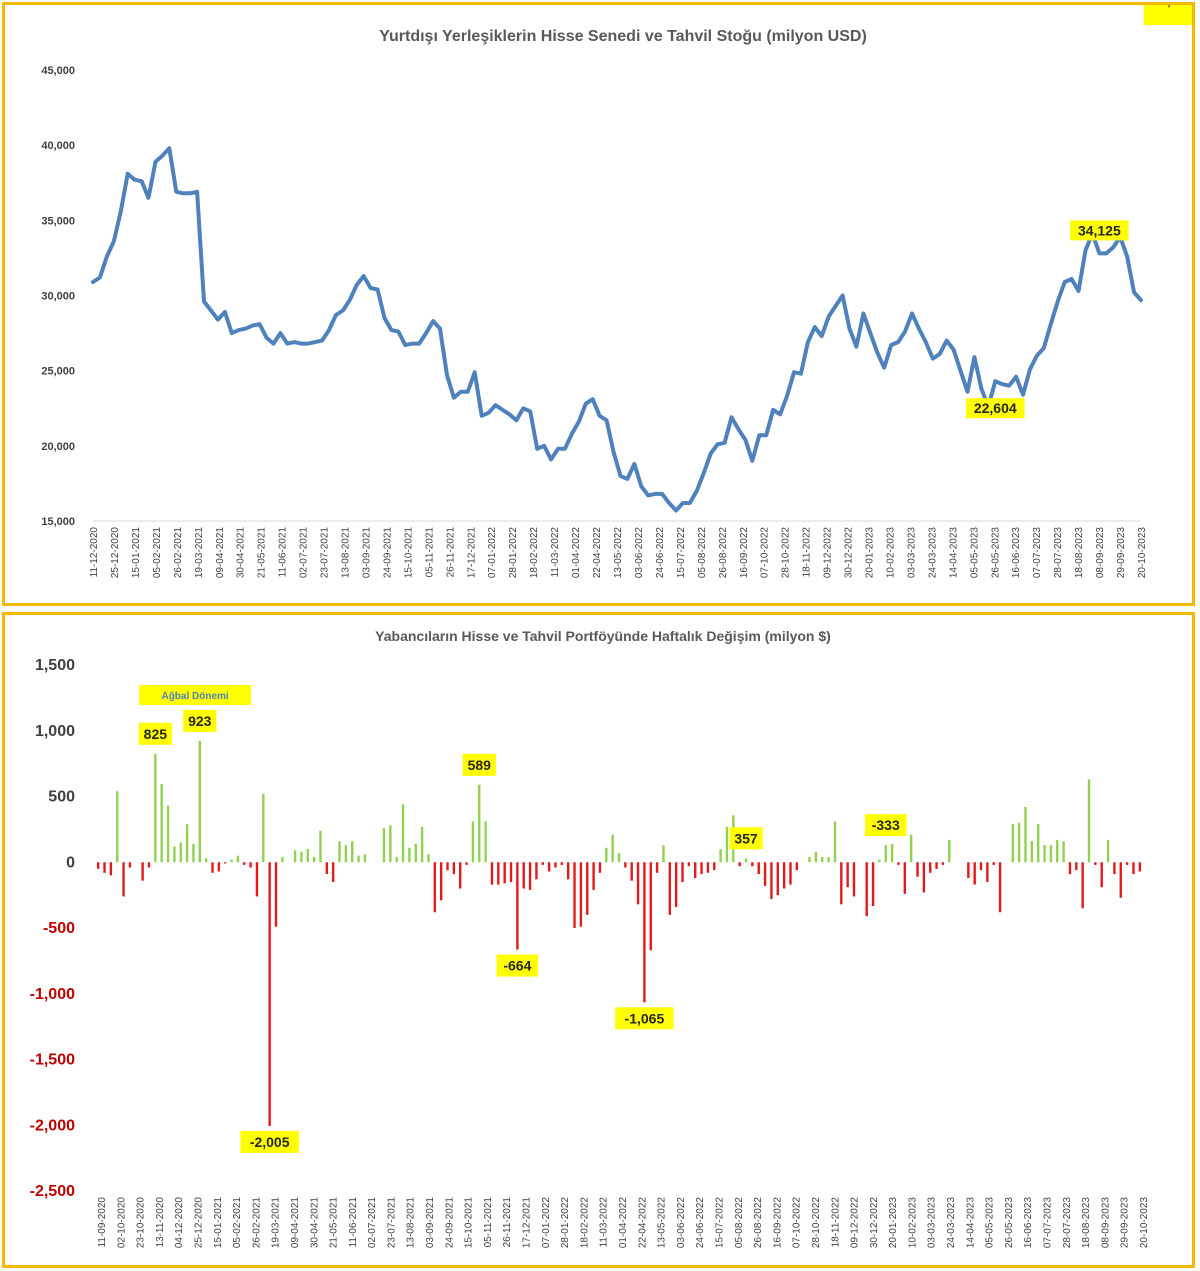 This screenshot has height=1271, width=1200. What do you see at coordinates (157, 553) in the screenshot?
I see `x-tick-label: 05-02-2021` at bounding box center [157, 553].